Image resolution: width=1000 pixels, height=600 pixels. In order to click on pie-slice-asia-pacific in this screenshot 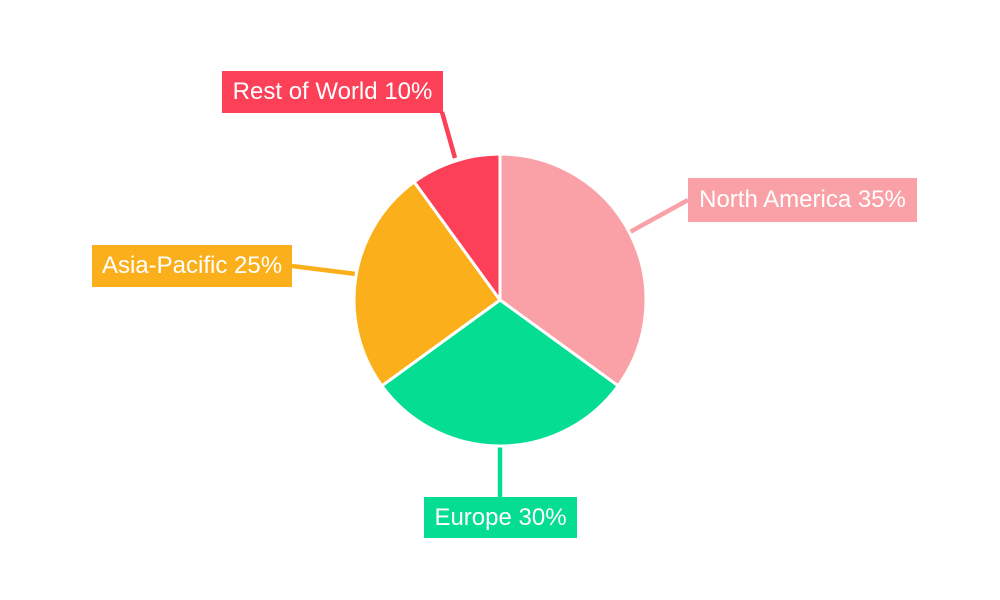, I will do `click(427, 284)`.